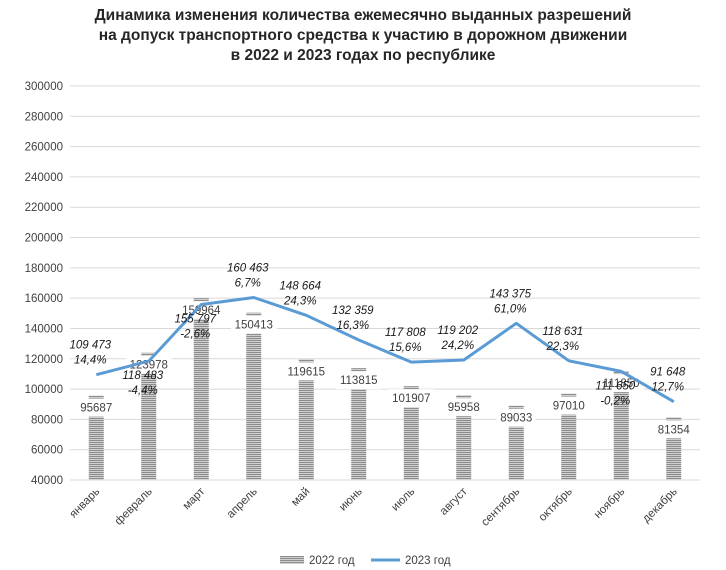 The width and height of the screenshot is (726, 570). Describe the element at coordinates (562, 347) in the screenshot. I see `line-change-label: 22,3%` at that location.